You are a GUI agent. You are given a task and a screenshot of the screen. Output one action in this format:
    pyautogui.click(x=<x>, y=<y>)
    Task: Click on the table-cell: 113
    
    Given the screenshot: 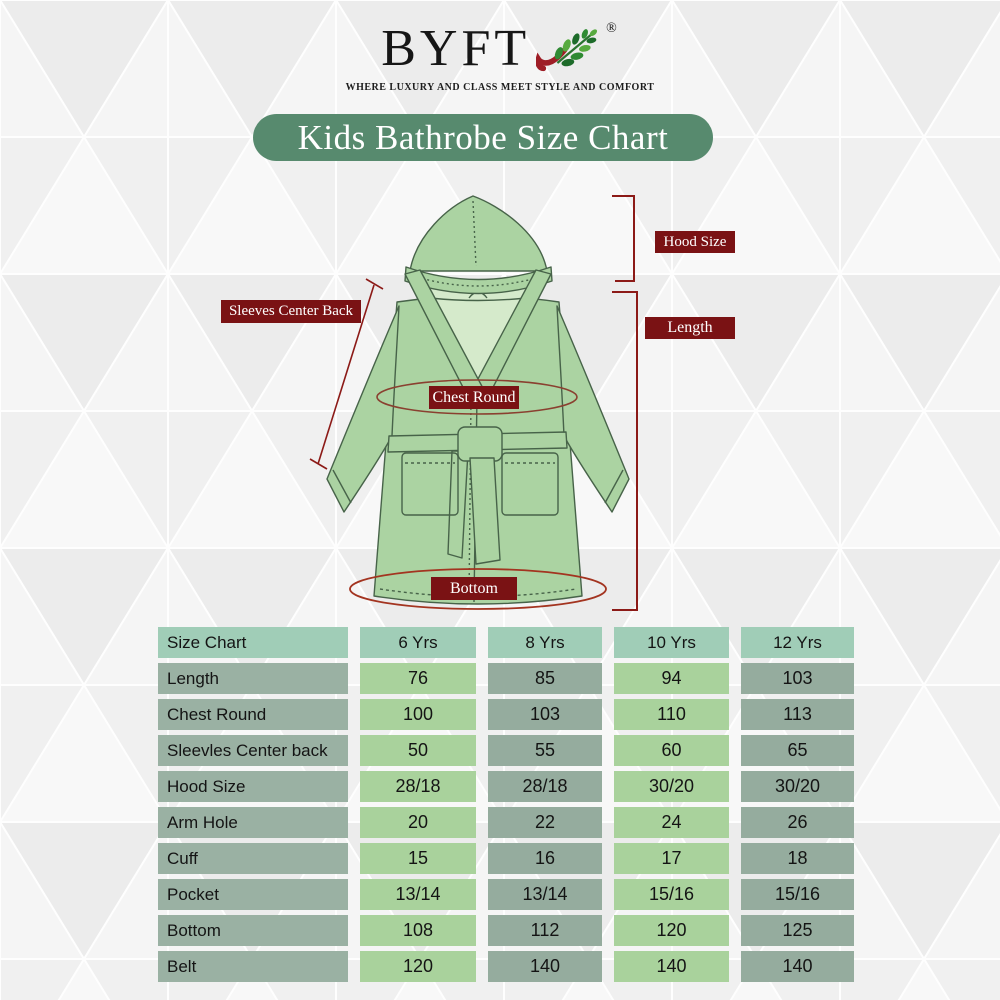 What is the action you would take?
    pyautogui.click(x=797, y=714)
    